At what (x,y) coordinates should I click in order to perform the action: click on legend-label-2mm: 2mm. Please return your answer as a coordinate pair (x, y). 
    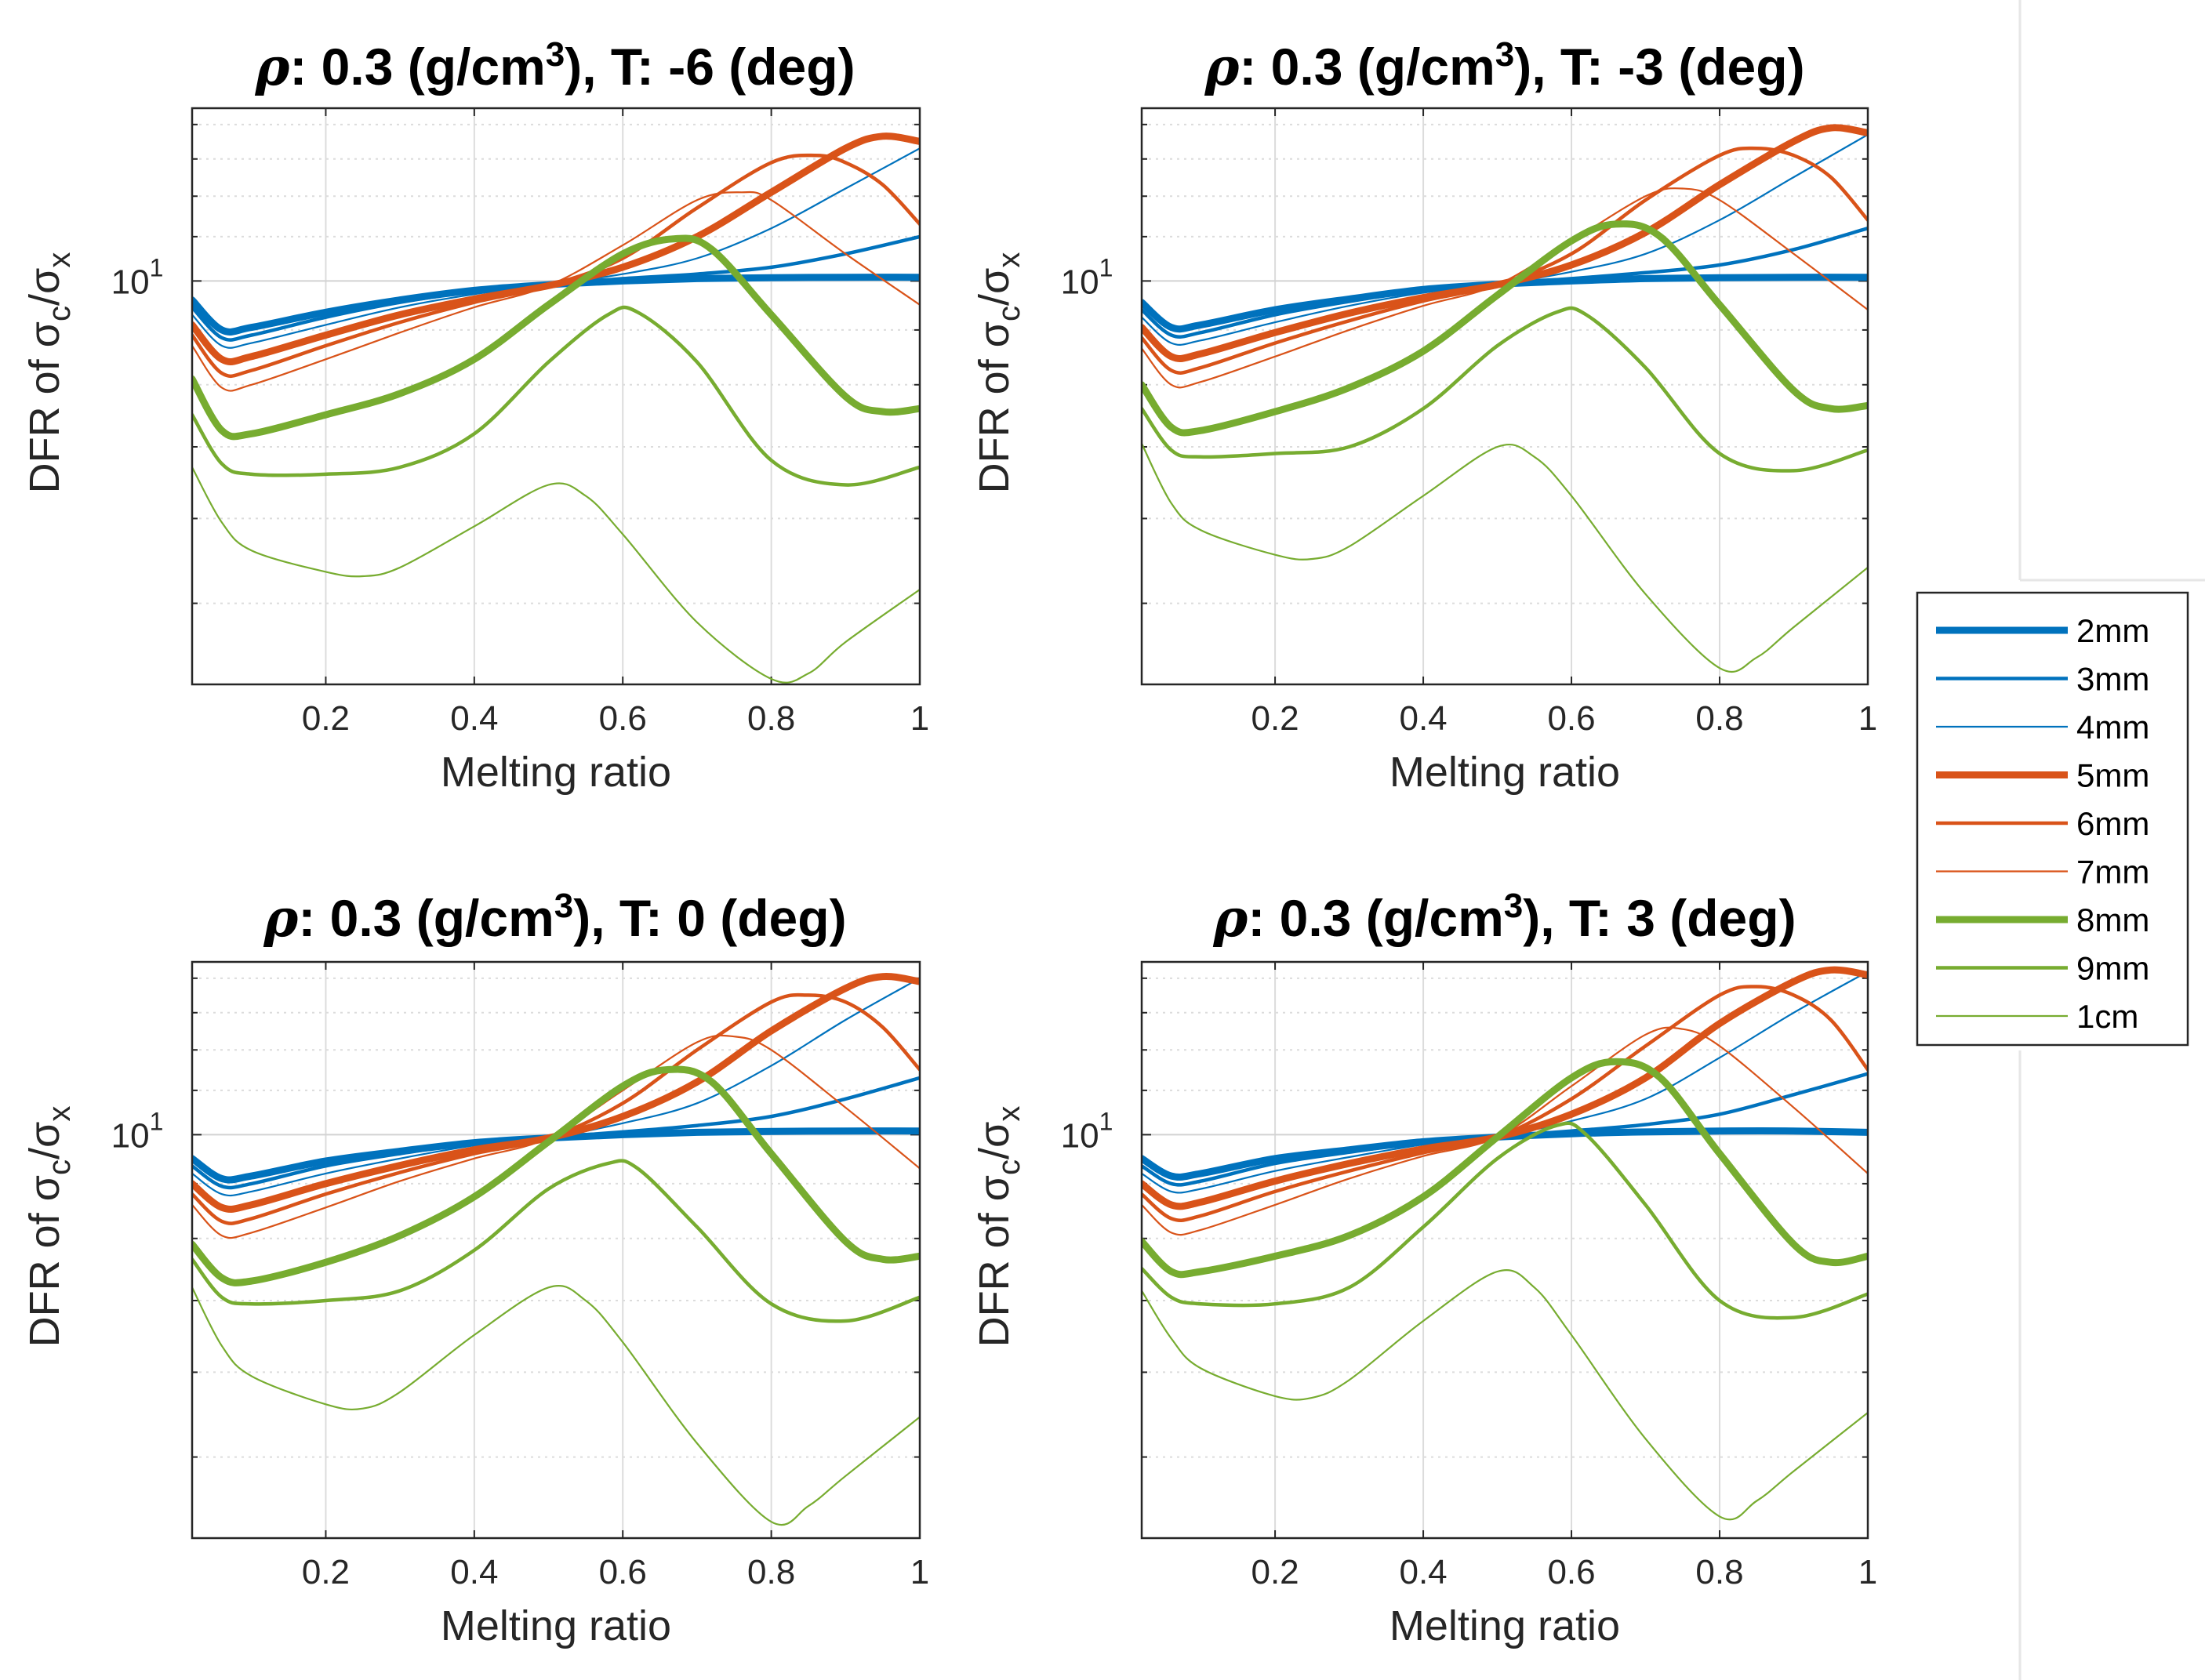
    Looking at the image, I should click on (2112, 630).